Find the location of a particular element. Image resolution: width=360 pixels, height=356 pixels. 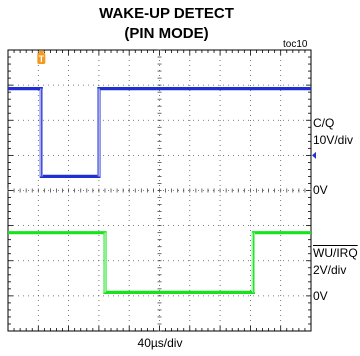

trigger-marker is located at coordinates (41, 58).